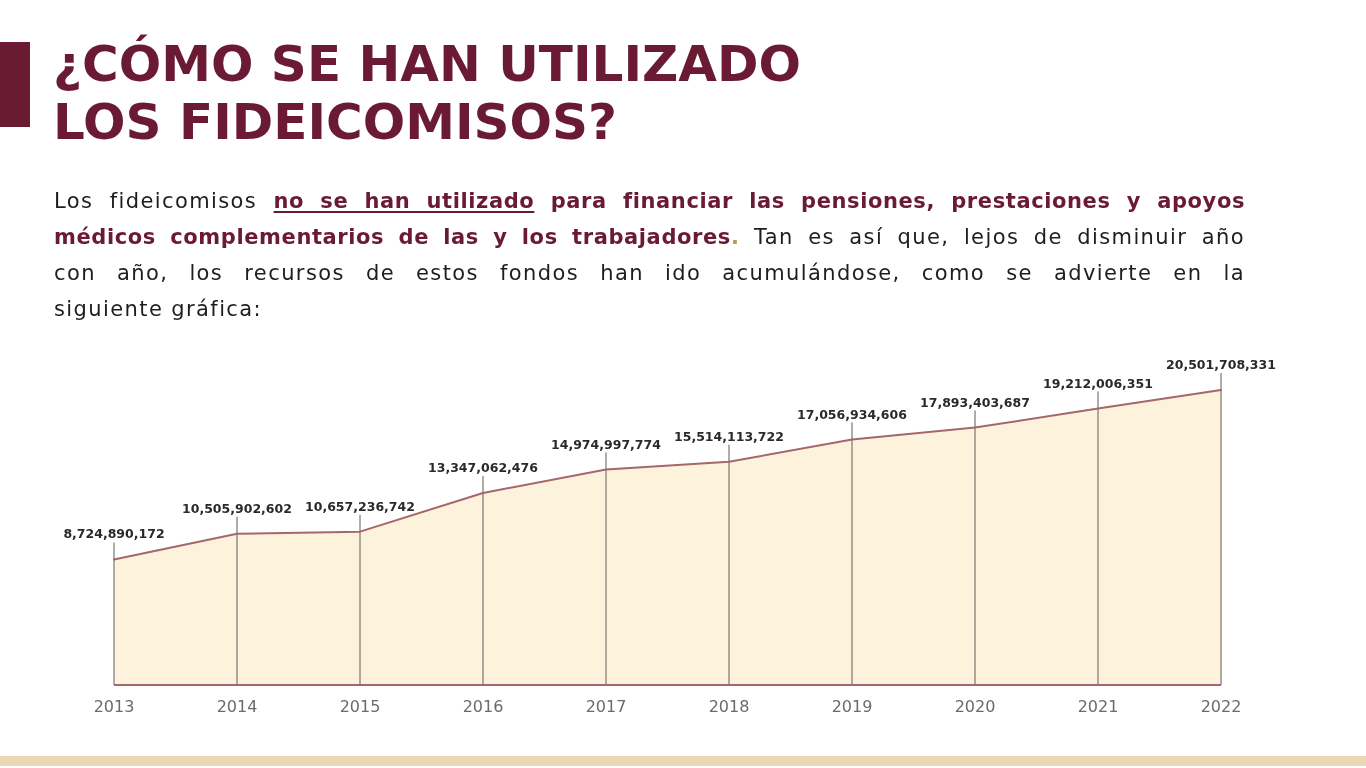  I want to click on data-label: 10,505,902,602, so click(237, 508).